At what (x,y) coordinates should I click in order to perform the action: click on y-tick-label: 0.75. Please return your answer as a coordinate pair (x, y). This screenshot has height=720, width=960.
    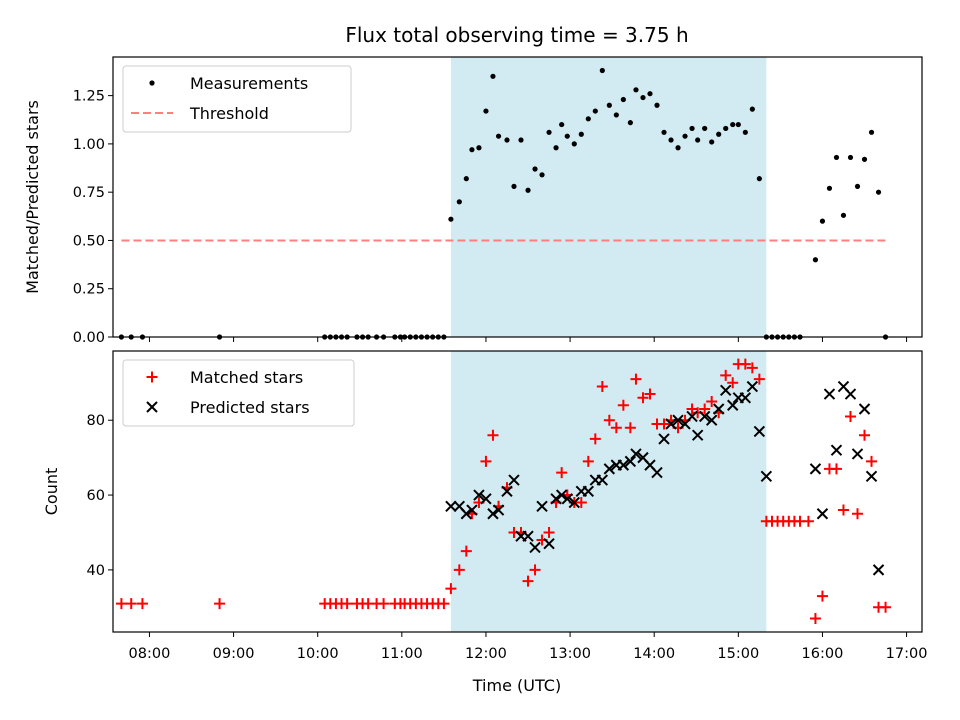
    Looking at the image, I should click on (89, 193).